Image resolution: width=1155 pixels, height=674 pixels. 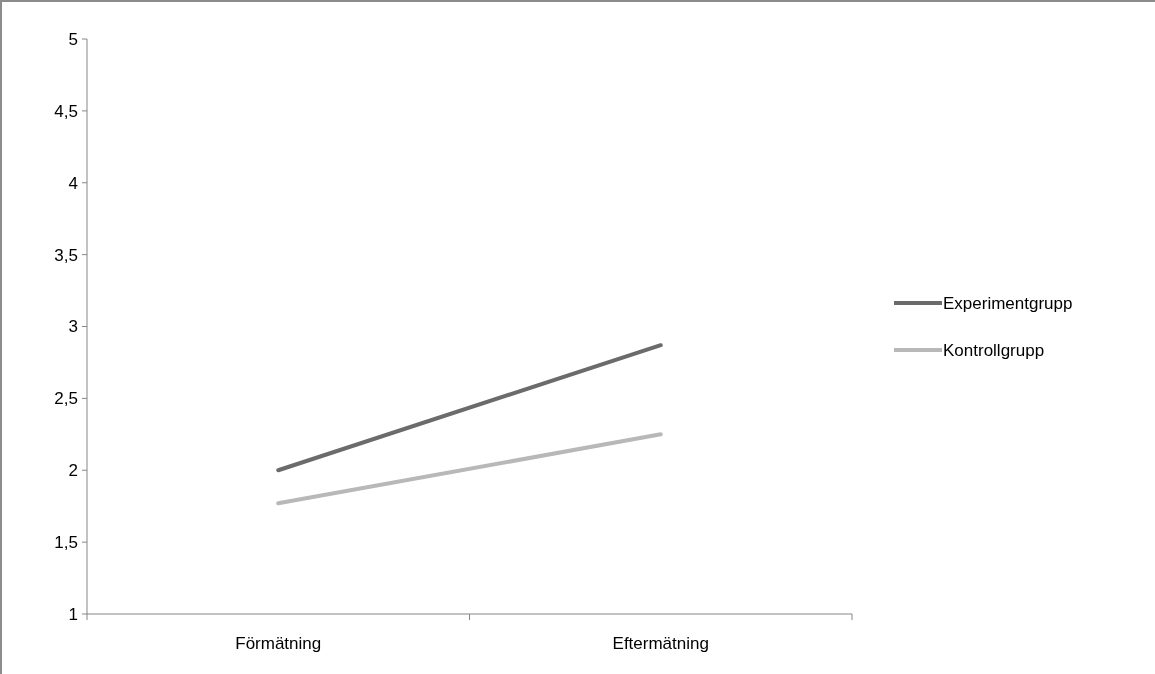 What do you see at coordinates (66, 543) in the screenshot?
I see `y-tick-label: 1,5` at bounding box center [66, 543].